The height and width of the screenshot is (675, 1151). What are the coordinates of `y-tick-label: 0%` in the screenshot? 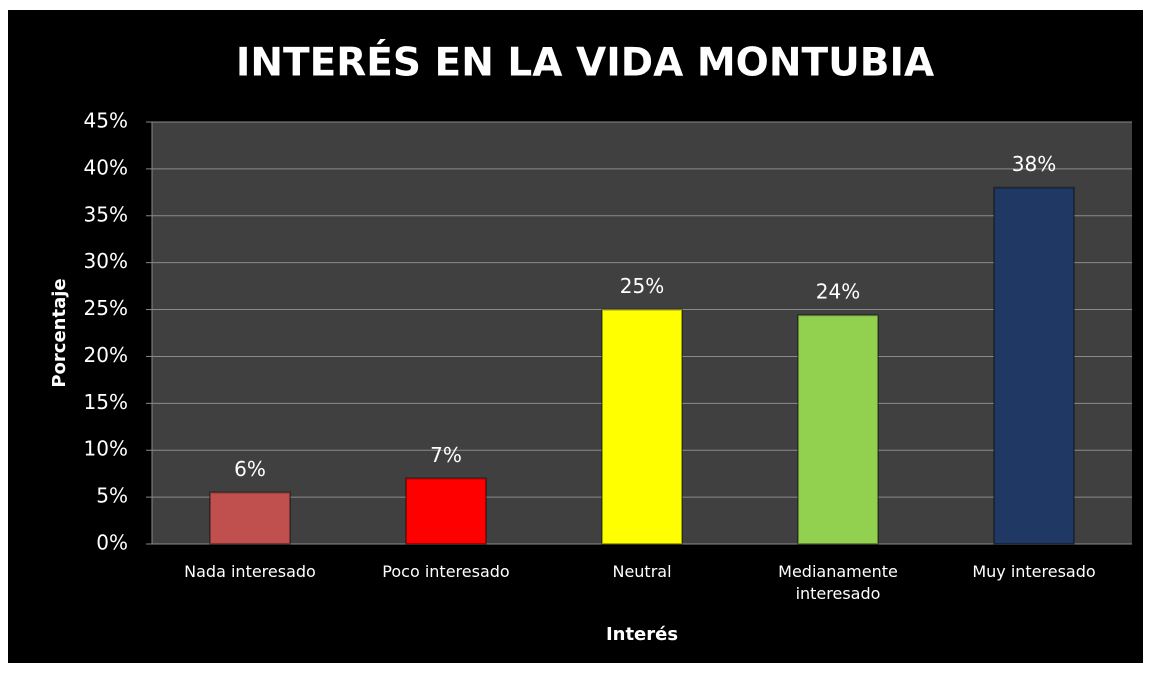 It's located at (112, 543).